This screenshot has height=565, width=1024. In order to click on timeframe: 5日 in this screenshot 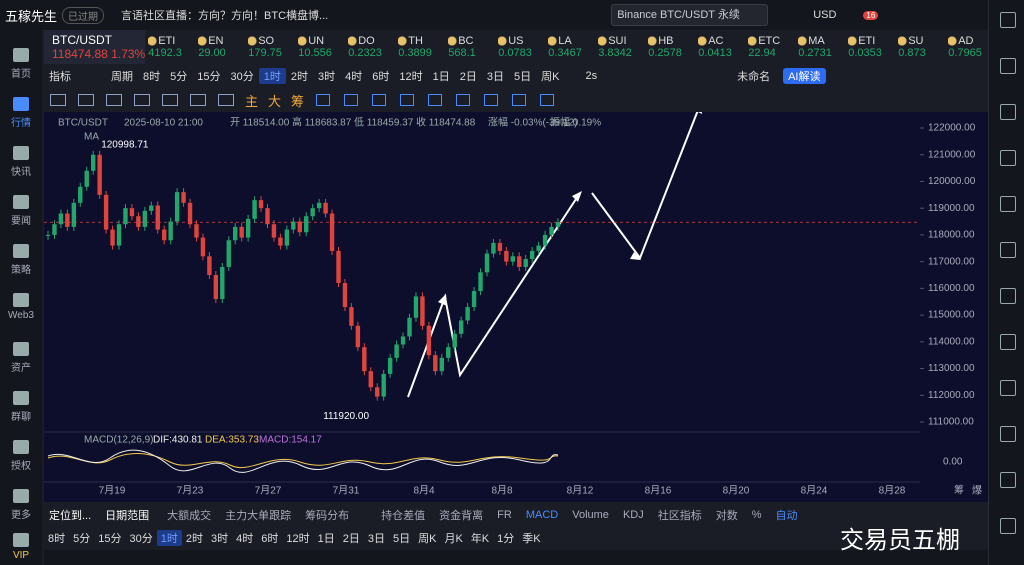, I will do `click(402, 539)`.